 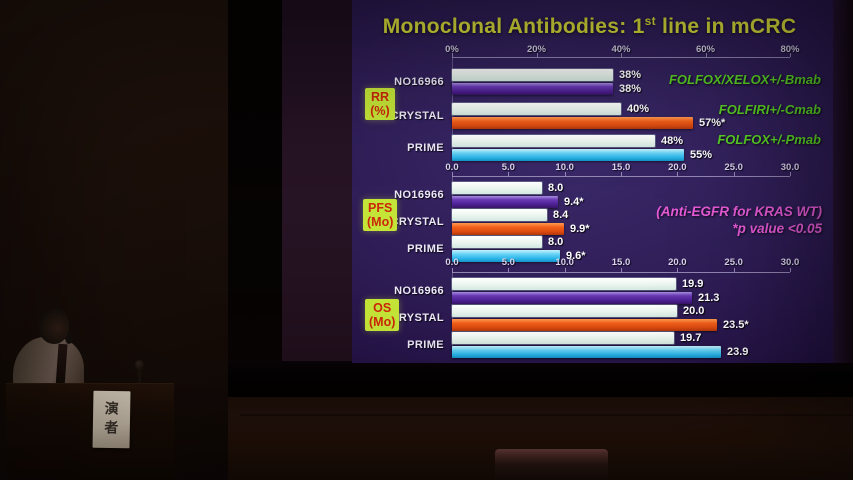 What do you see at coordinates (382, 308) in the screenshot?
I see `group-label-os-line1: OS` at bounding box center [382, 308].